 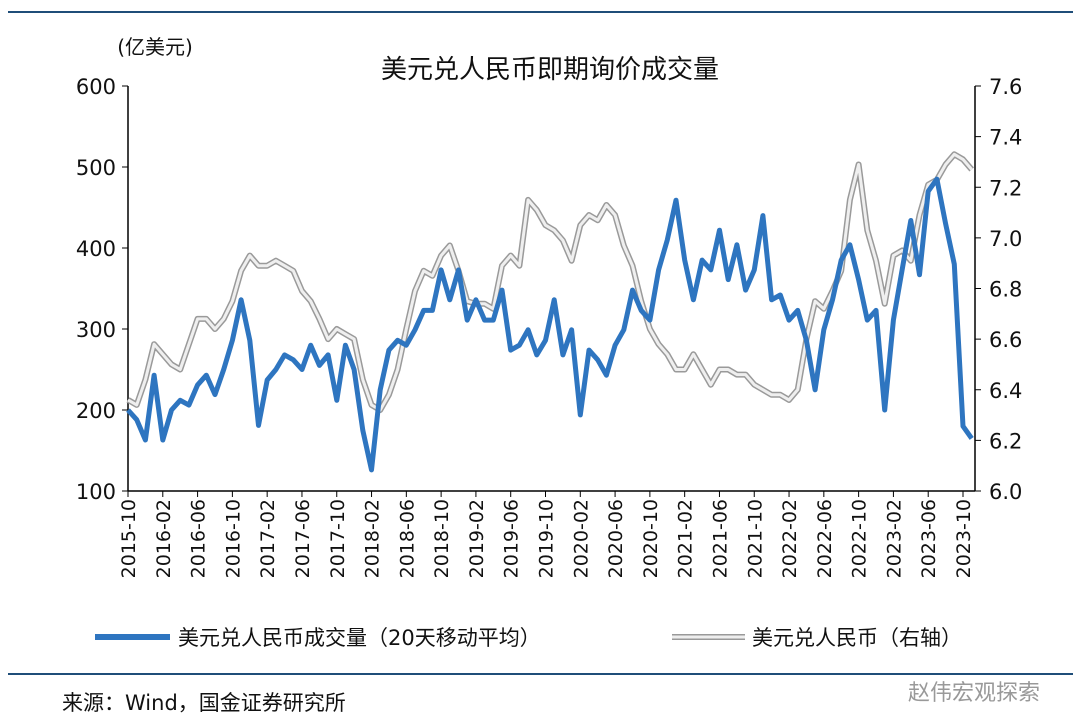 I want to click on x-tick-label: 2018-02, so click(x=373, y=538).